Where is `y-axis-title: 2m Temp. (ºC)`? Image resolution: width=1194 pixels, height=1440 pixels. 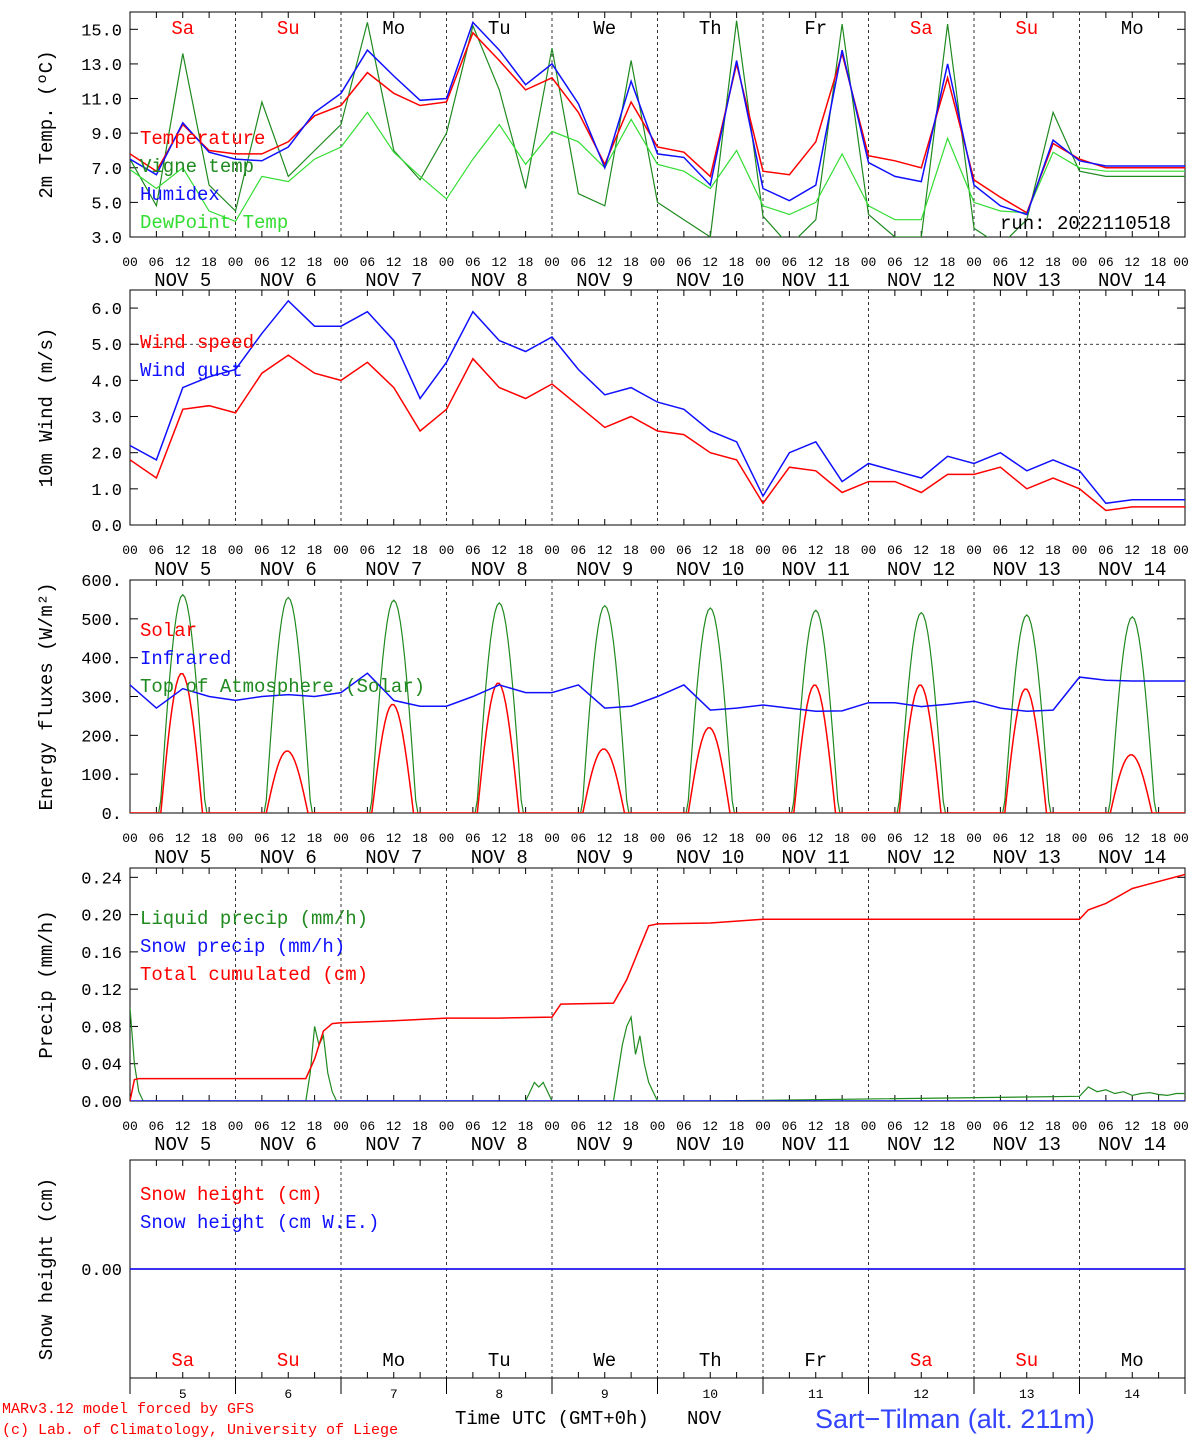
y-axis-title: 2m Temp. (ºC) is located at coordinates (47, 124).